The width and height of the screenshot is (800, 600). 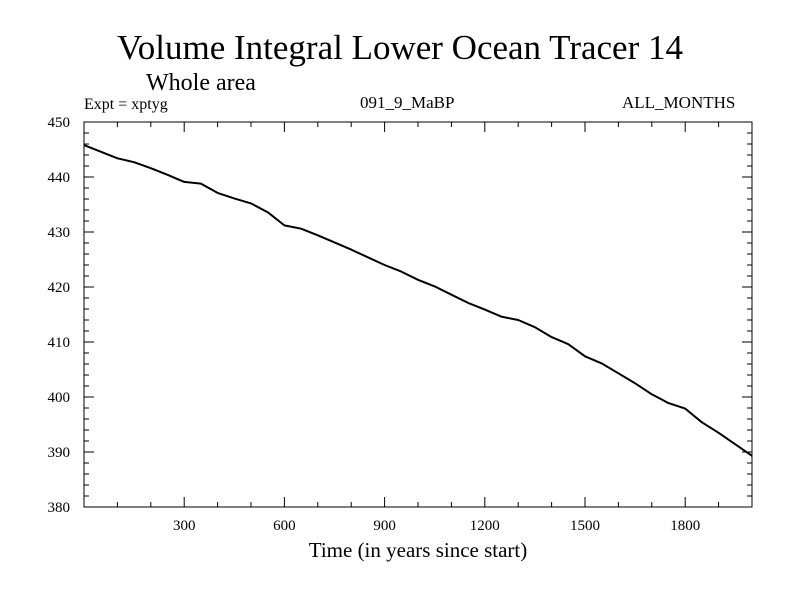 What do you see at coordinates (59, 178) in the screenshot?
I see `y-tick-label: 440` at bounding box center [59, 178].